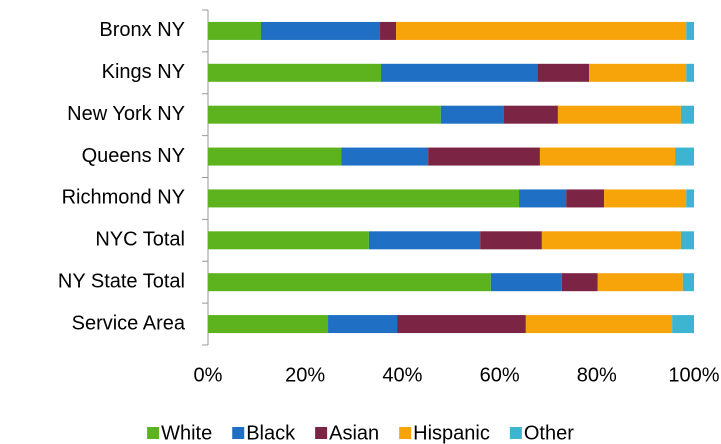  What do you see at coordinates (354, 433) in the screenshot?
I see `legend-label: Asian` at bounding box center [354, 433].